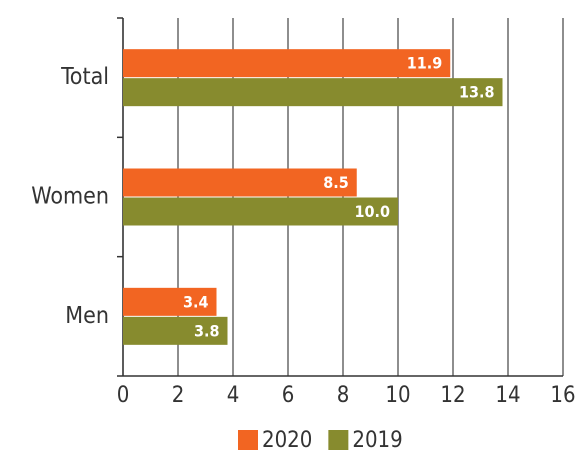 The width and height of the screenshot is (582, 459). I want to click on x-tick-label: 8, so click(343, 395).